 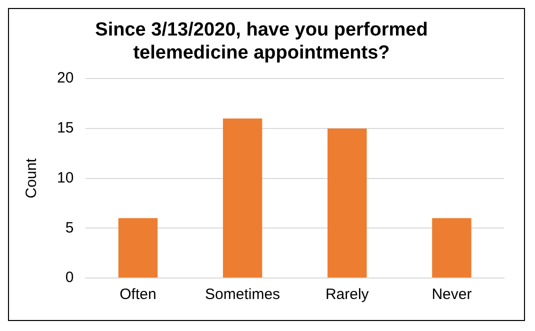 I want to click on x-tick-label: Never, so click(x=452, y=295).